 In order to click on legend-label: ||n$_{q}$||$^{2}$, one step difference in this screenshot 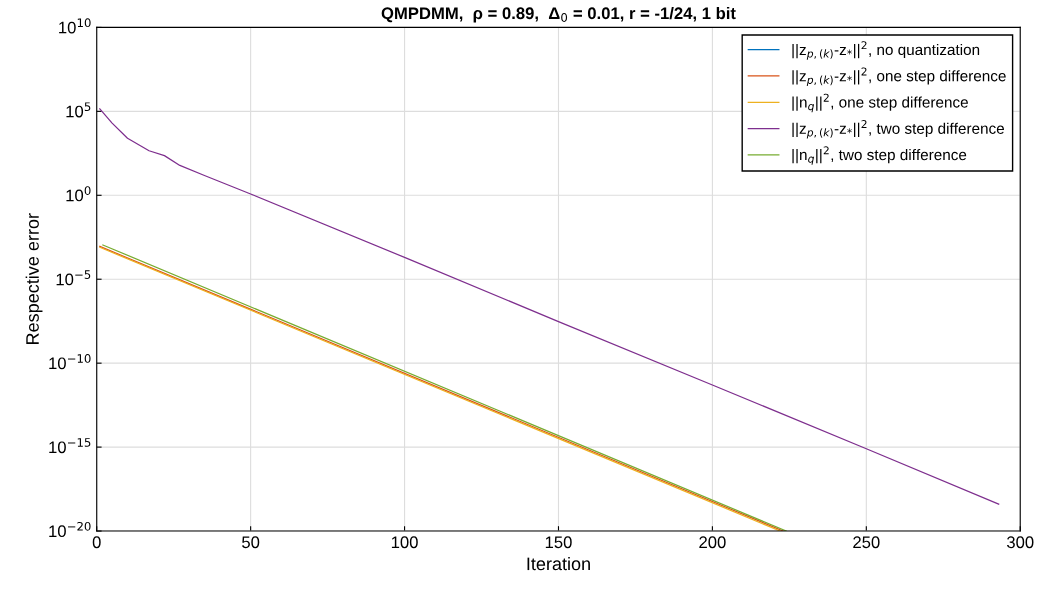, I will do `click(880, 103)`.